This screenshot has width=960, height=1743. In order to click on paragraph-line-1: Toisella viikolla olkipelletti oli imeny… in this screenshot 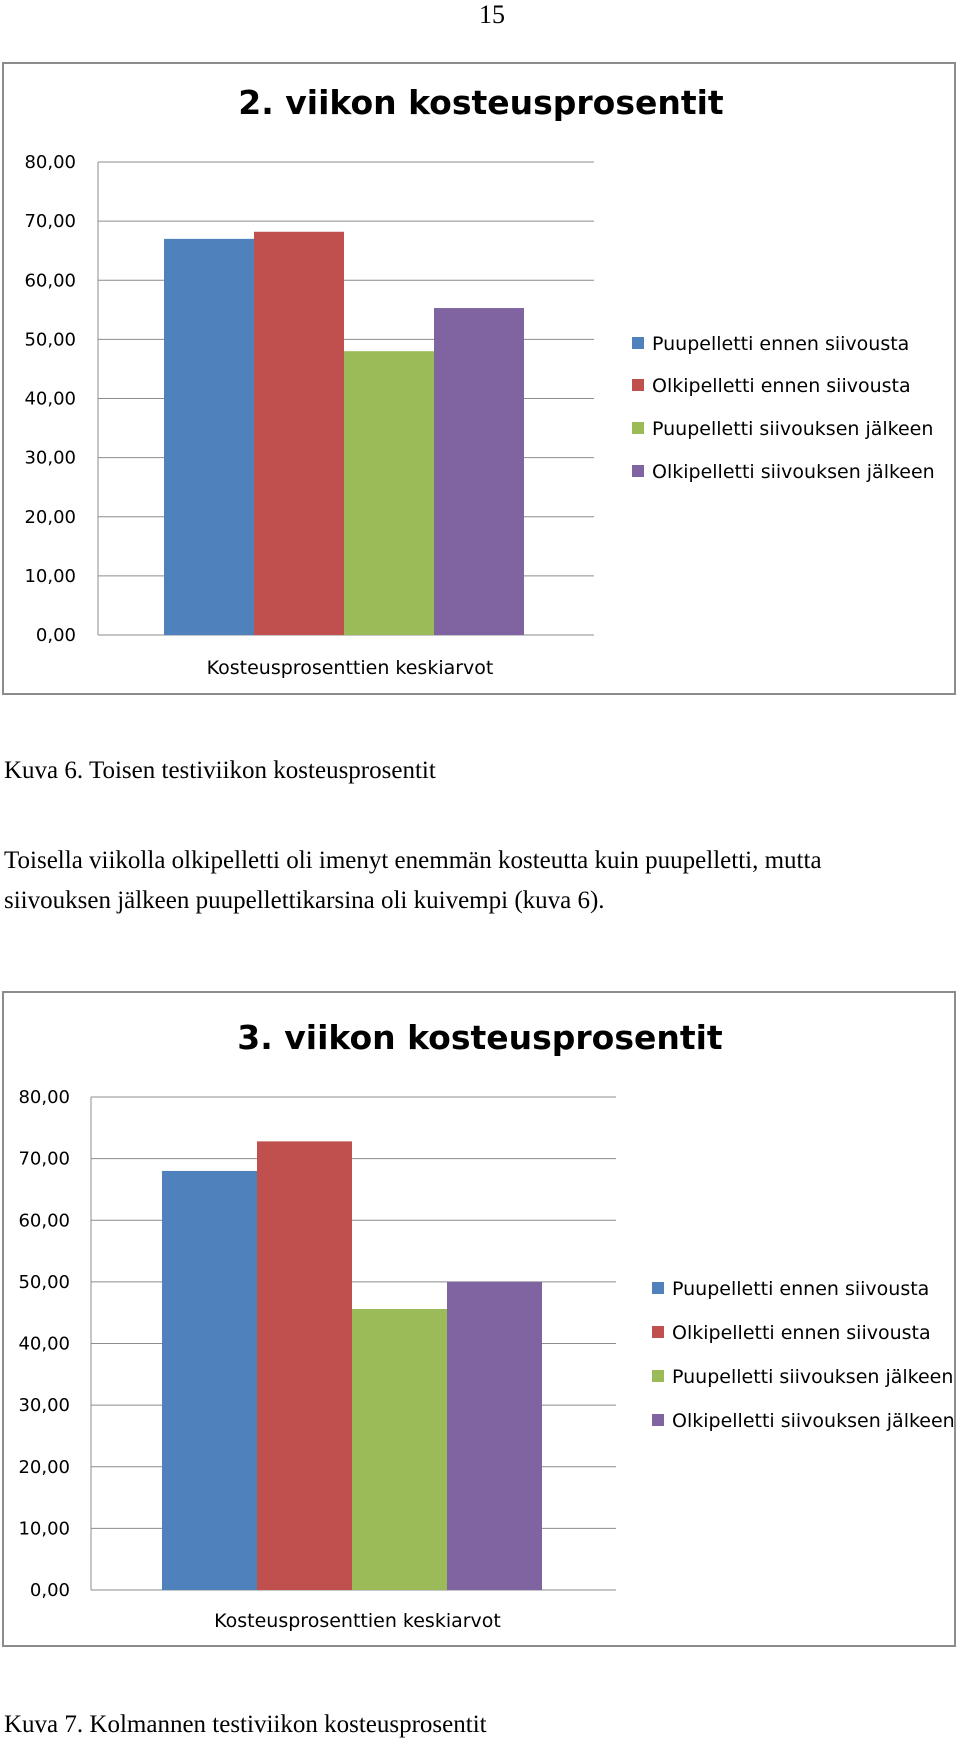, I will do `click(413, 860)`.